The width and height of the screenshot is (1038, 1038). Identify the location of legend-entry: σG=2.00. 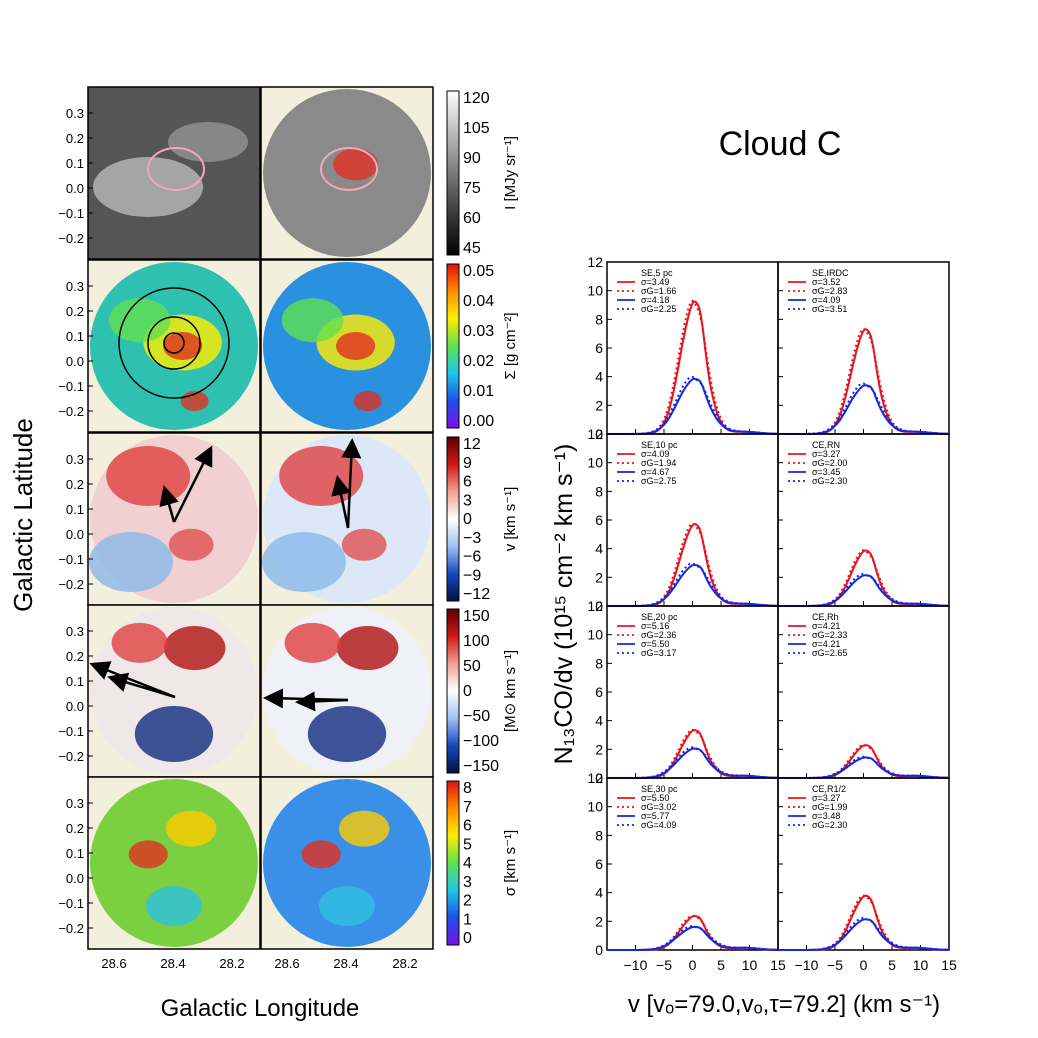
(829, 463).